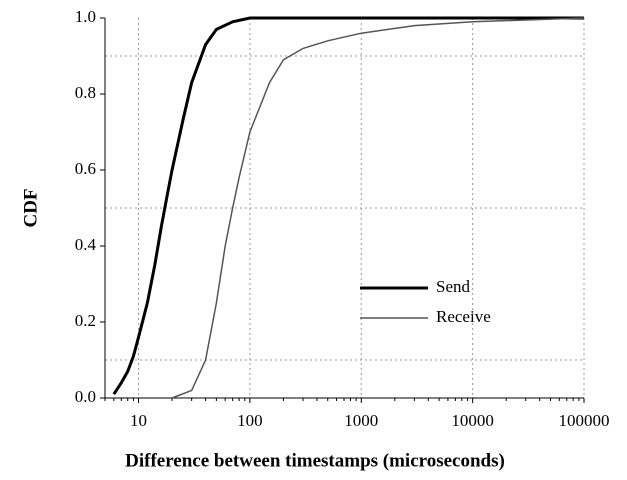 The height and width of the screenshot is (480, 627). Describe the element at coordinates (453, 286) in the screenshot. I see `legend-label: Send` at that location.